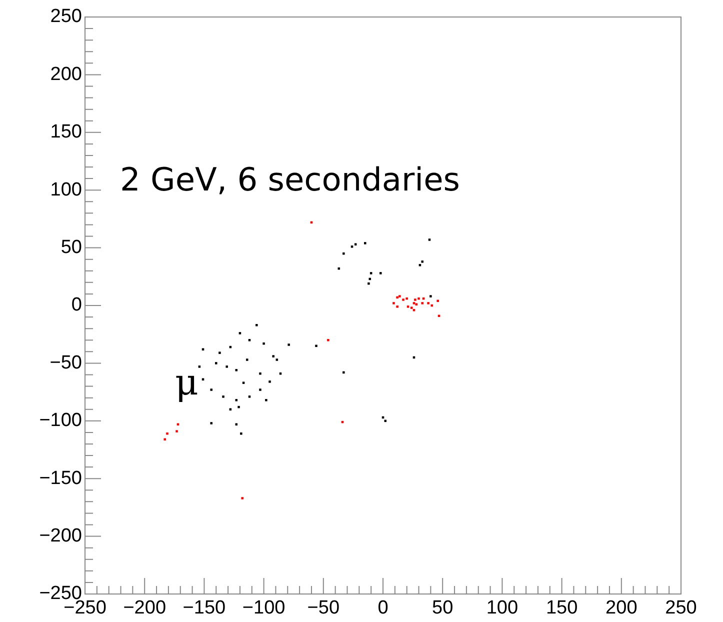 The image size is (723, 622). Describe the element at coordinates (76, 305) in the screenshot. I see `y-tick-label: 0` at that location.